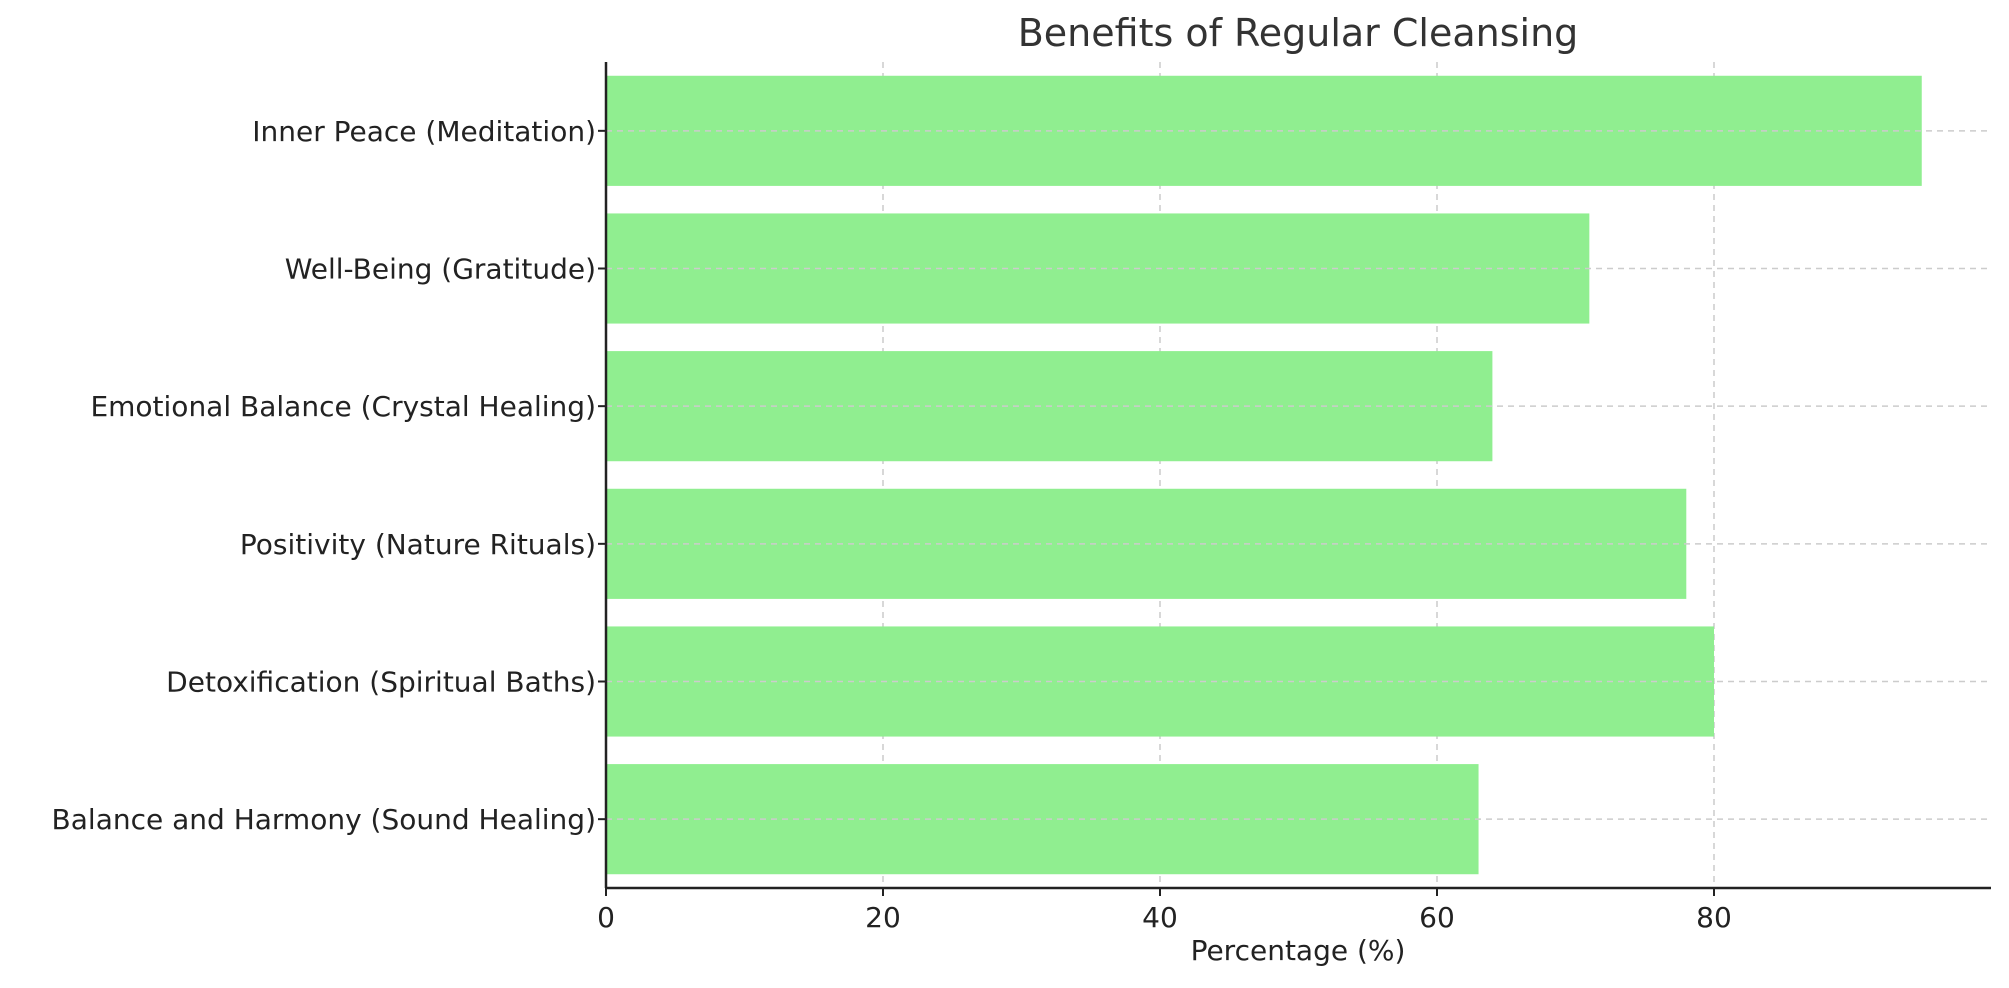 The width and height of the screenshot is (2009, 988). What do you see at coordinates (1264, 130) in the screenshot?
I see `bar` at bounding box center [1264, 130].